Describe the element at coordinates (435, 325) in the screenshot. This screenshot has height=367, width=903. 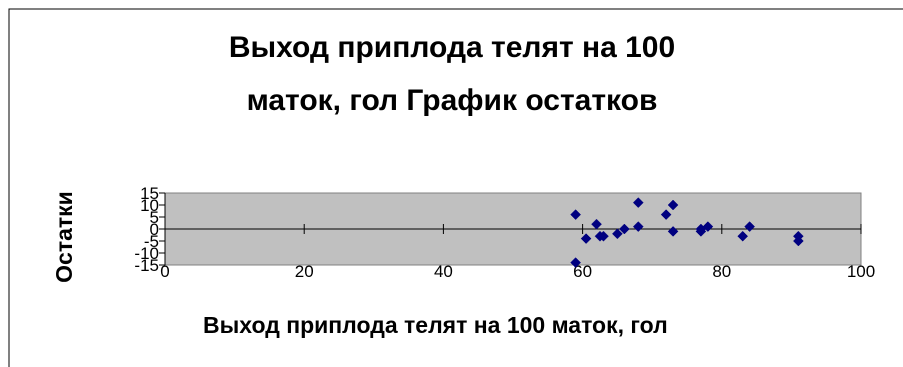
I see `x-axis-title: Выход приплода телят на 100 маток, гол` at that location.